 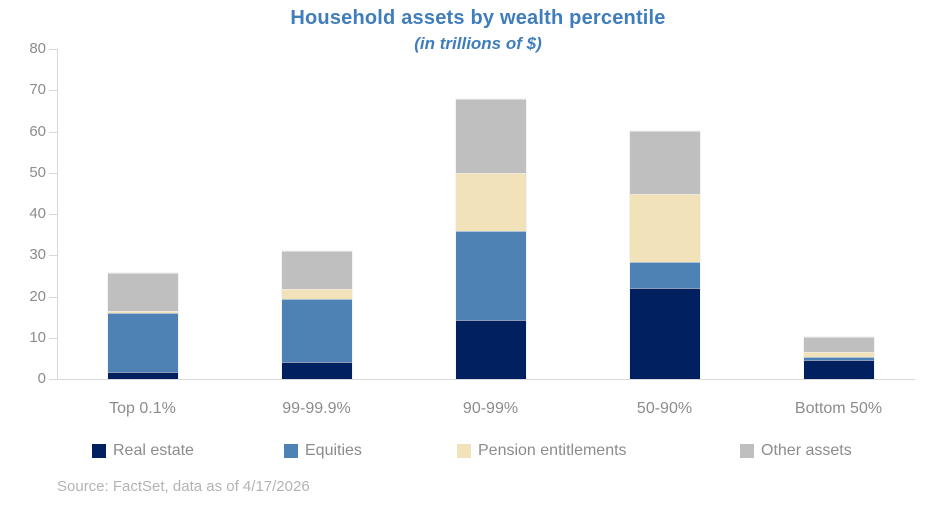 I want to click on legend-item: Equities, so click(x=323, y=451).